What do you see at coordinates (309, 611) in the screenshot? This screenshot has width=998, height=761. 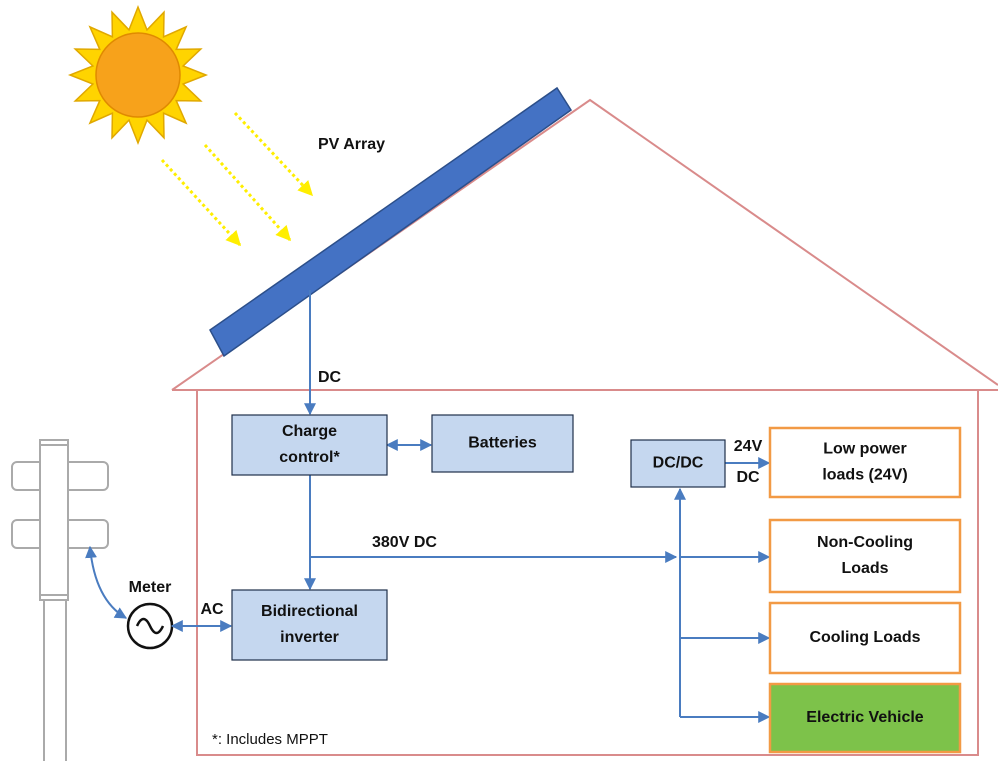 I see `inverter-label: Bidirectional` at bounding box center [309, 611].